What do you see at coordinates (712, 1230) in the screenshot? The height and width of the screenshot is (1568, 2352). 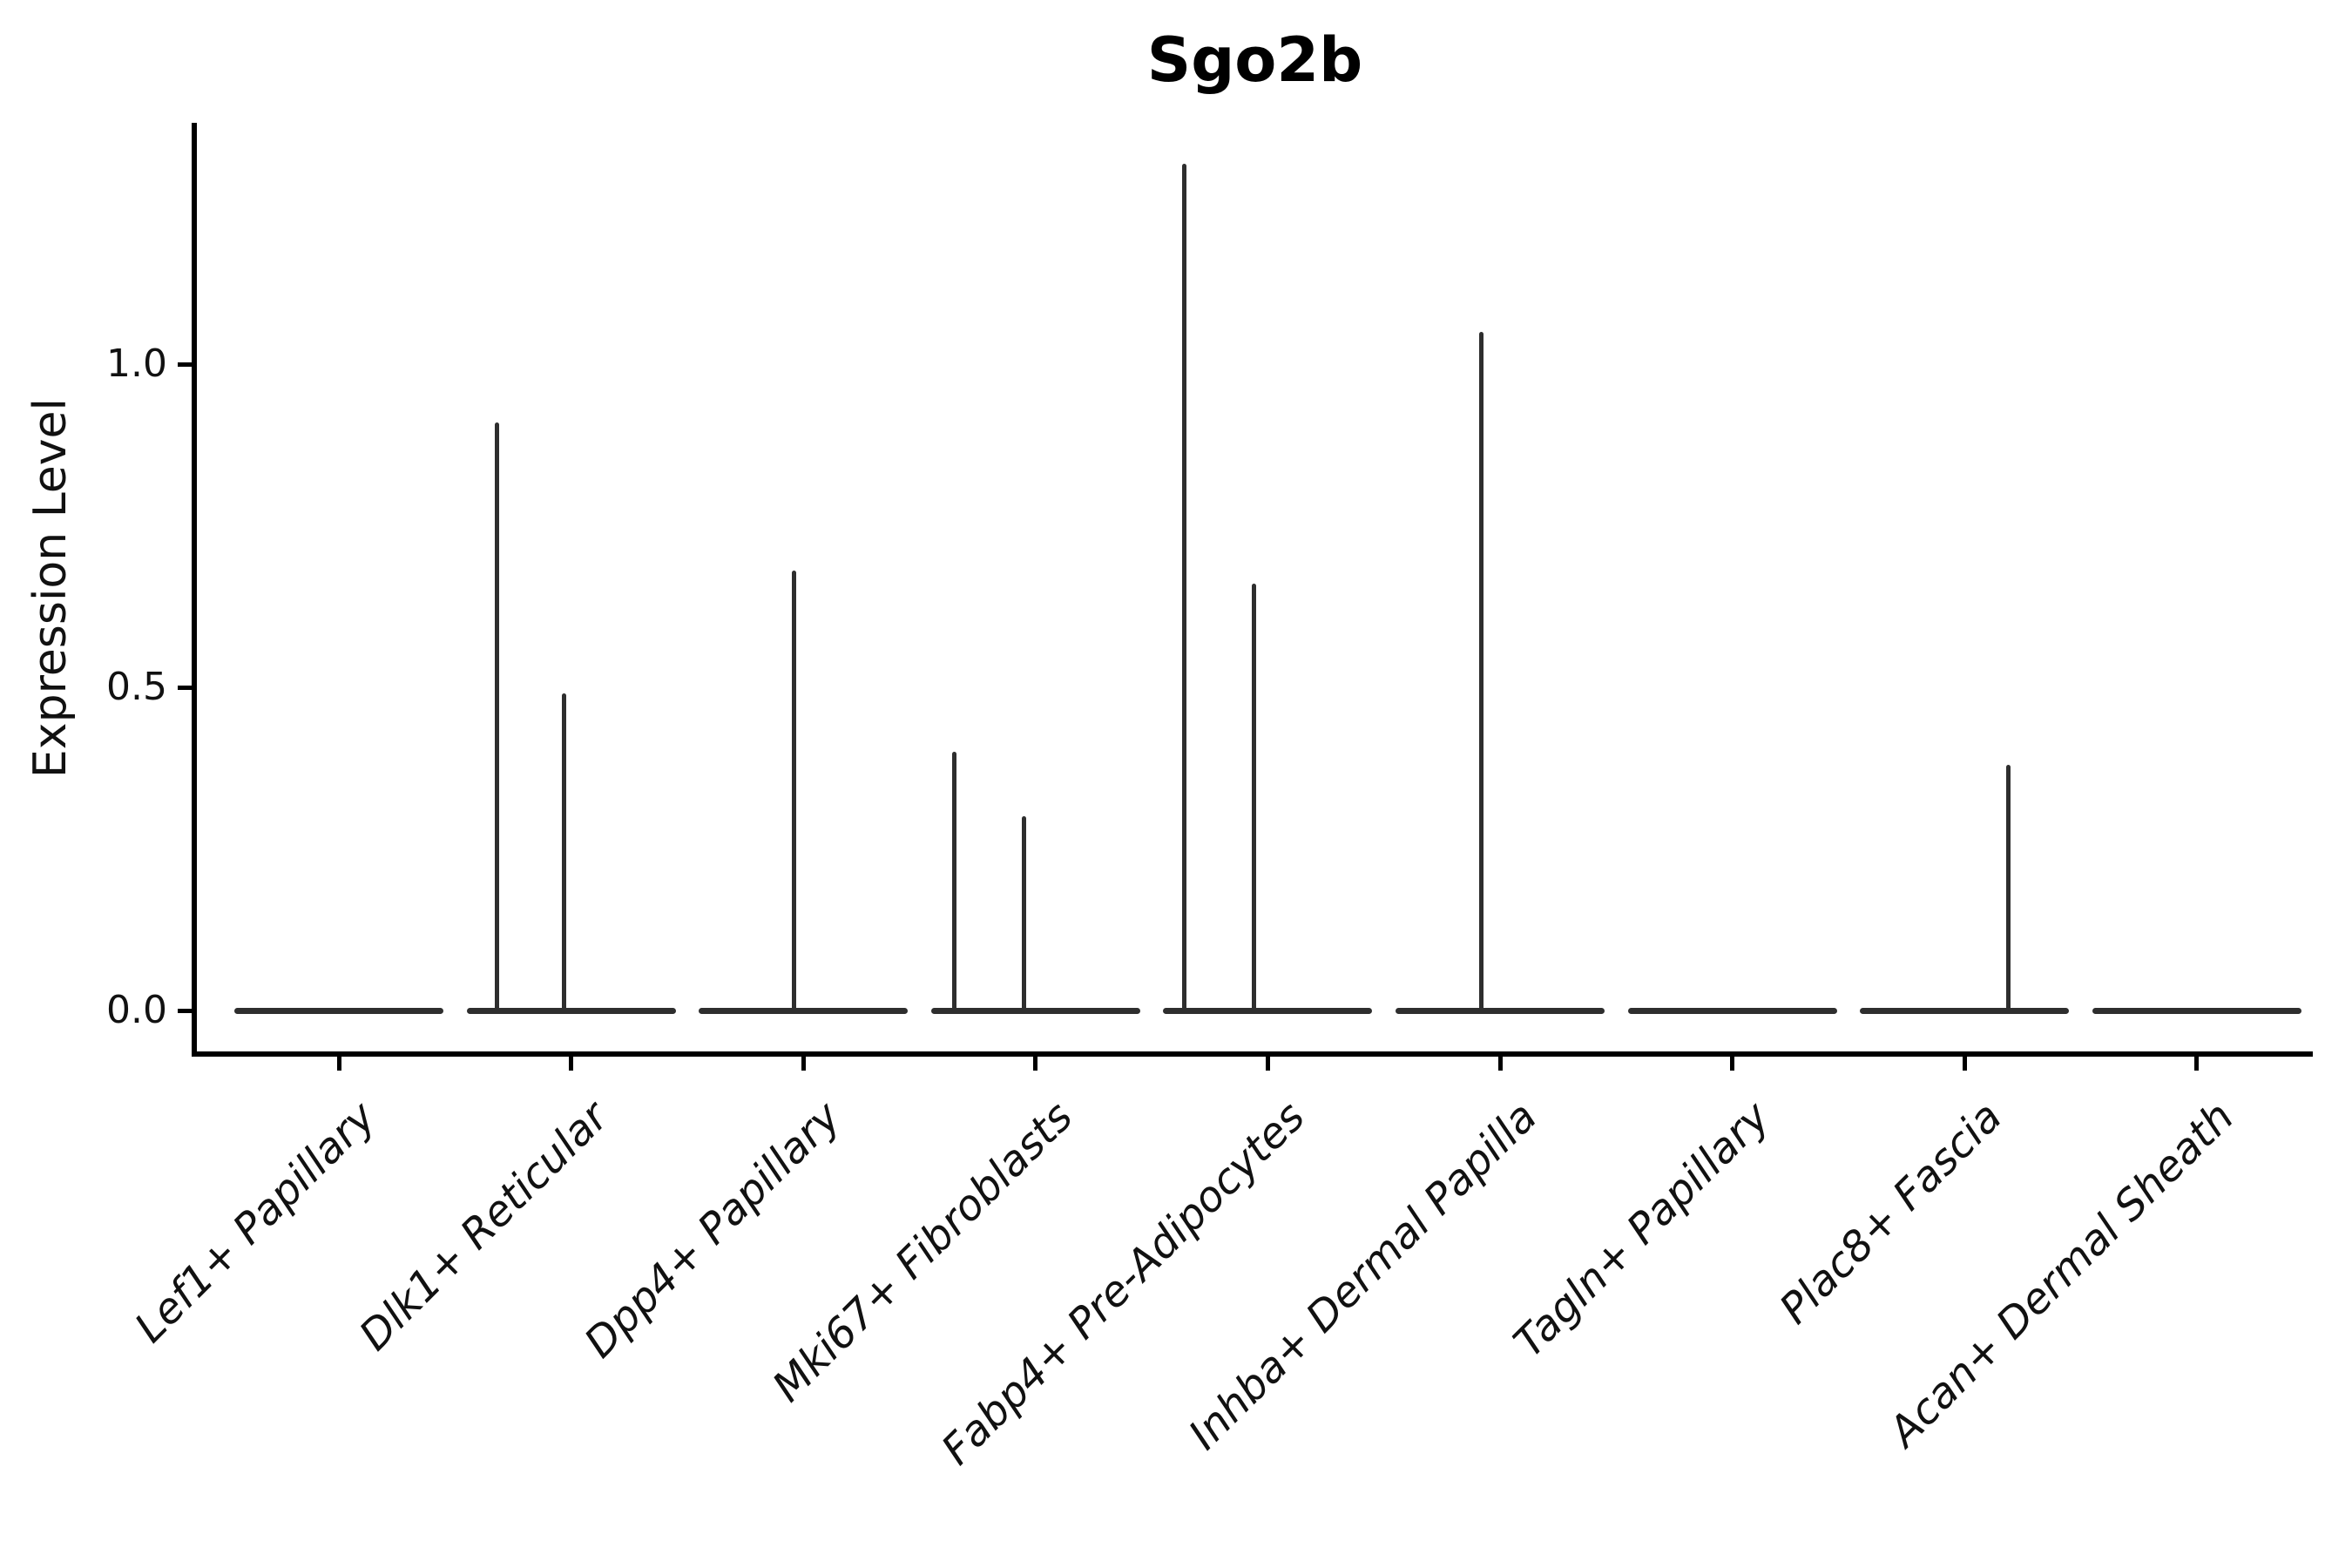 I see `x-tick-label: Dpp4+ Papillary` at bounding box center [712, 1230].